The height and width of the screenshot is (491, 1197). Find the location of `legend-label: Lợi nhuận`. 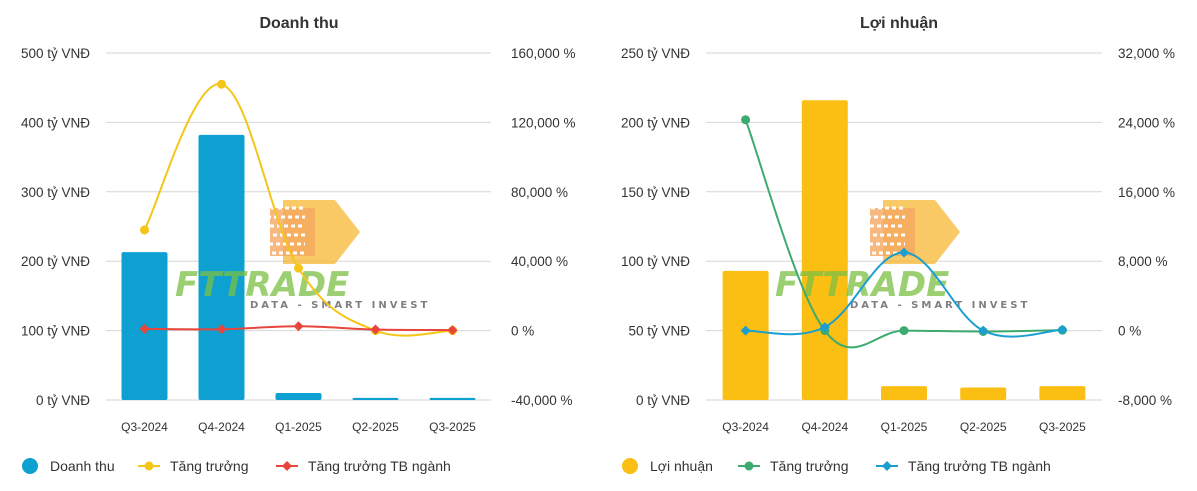

legend-label: Lợi nhuận is located at coordinates (681, 466).